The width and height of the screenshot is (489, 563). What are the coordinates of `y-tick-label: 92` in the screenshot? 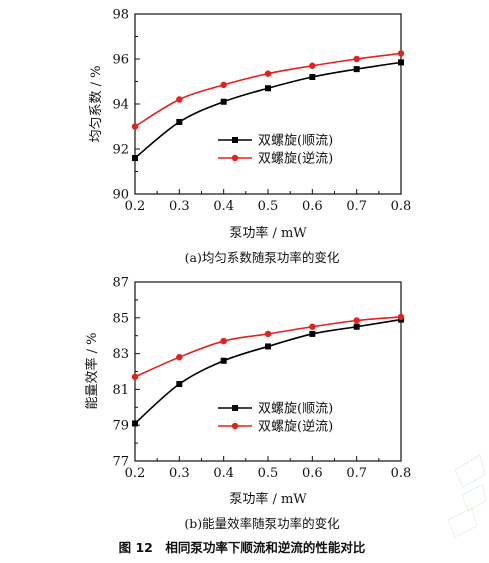 It's located at (120, 150).